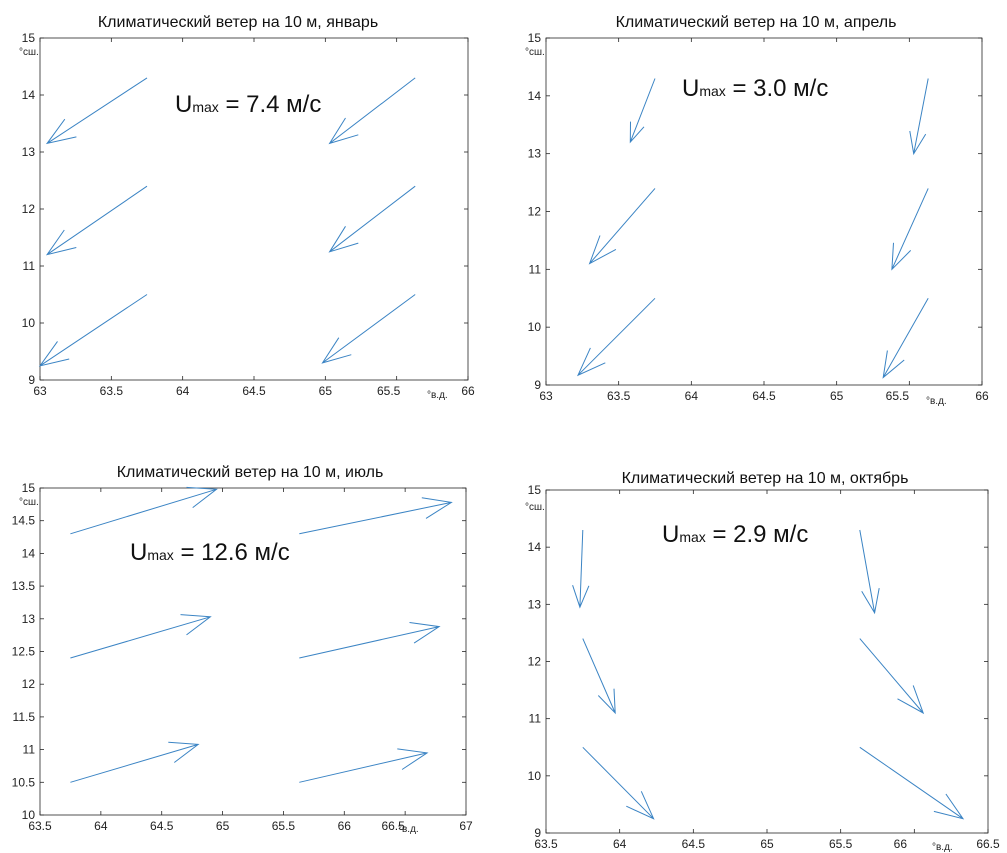  What do you see at coordinates (24, 782) in the screenshot?
I see `y-tick-label: 10.5` at bounding box center [24, 782].